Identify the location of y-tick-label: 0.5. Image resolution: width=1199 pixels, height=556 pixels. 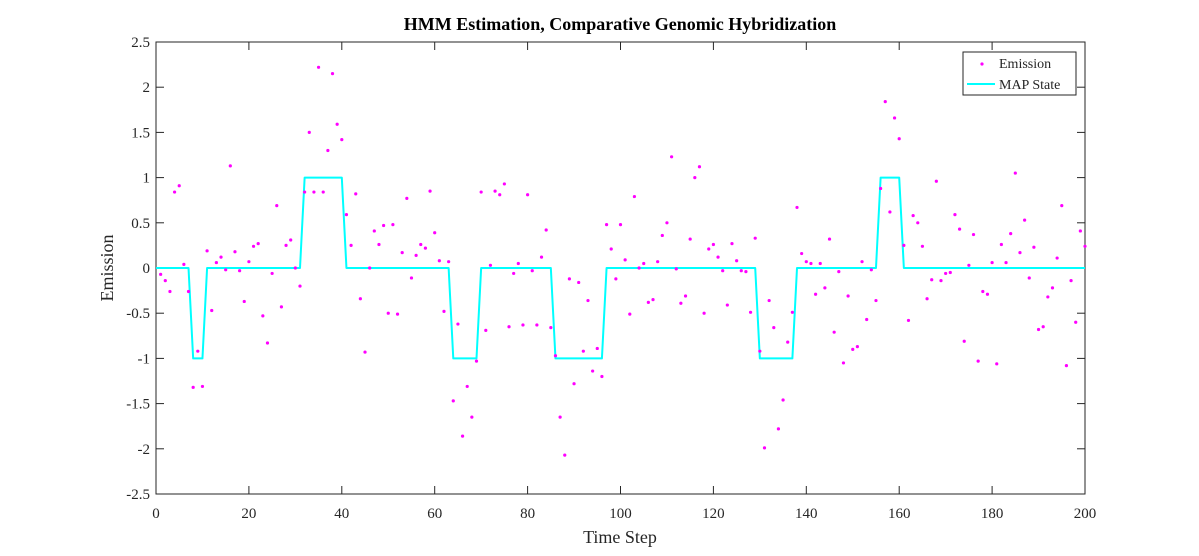
(140, 224).